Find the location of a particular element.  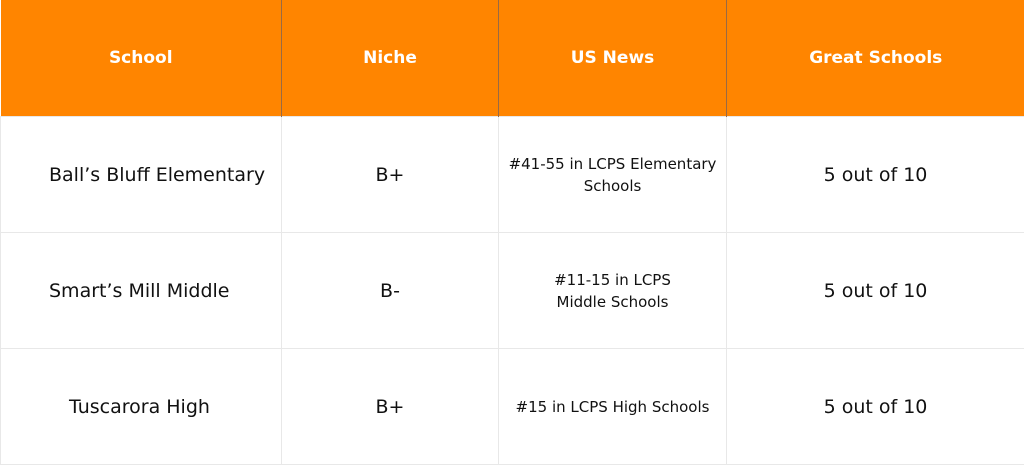

us-news-rank: #15 in LCPS High Schools is located at coordinates (612, 406).